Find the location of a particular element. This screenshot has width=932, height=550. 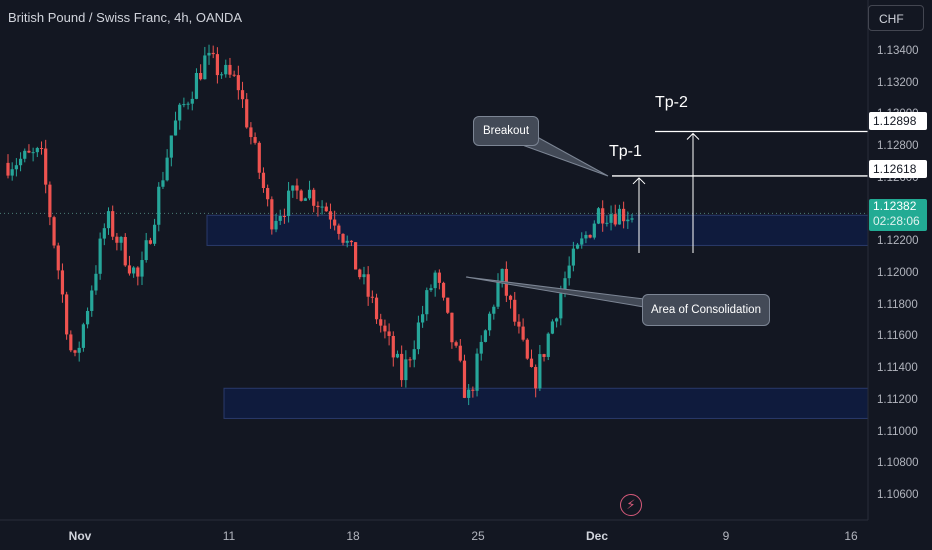

price-tick: 1.11800 is located at coordinates (897, 304).